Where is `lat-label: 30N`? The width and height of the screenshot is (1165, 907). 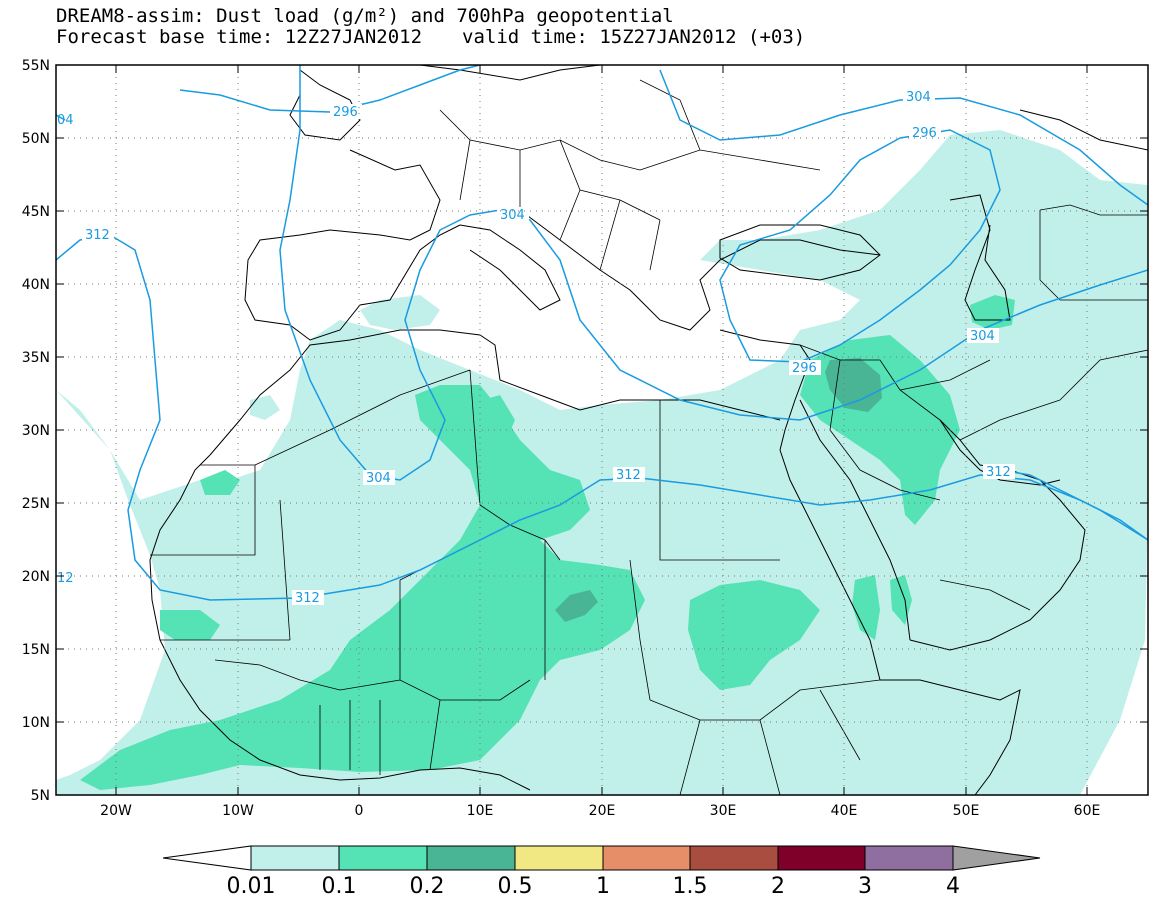 lat-label: 30N is located at coordinates (36, 431).